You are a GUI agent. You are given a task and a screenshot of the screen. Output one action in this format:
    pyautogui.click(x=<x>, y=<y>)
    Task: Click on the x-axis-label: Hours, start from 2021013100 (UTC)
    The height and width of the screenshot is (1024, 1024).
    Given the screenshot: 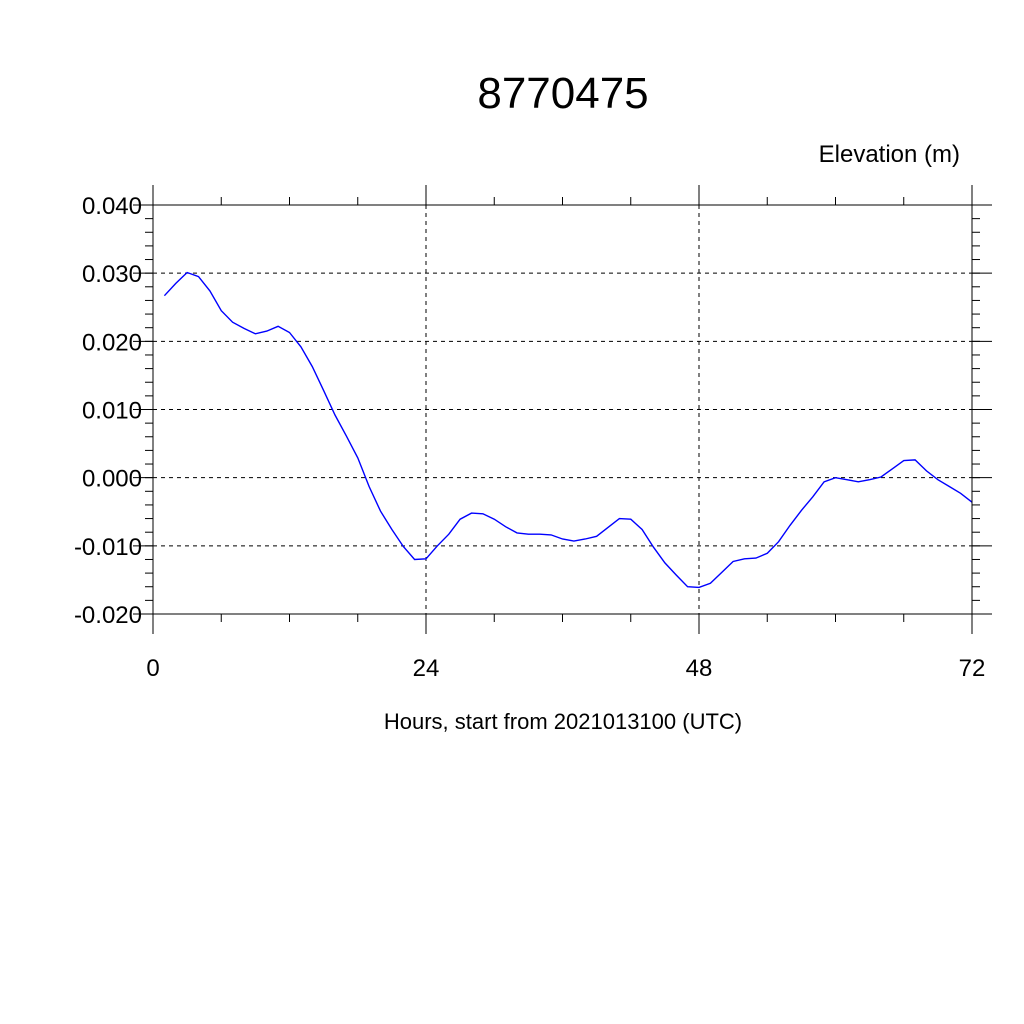 What is the action you would take?
    pyautogui.click(x=563, y=721)
    